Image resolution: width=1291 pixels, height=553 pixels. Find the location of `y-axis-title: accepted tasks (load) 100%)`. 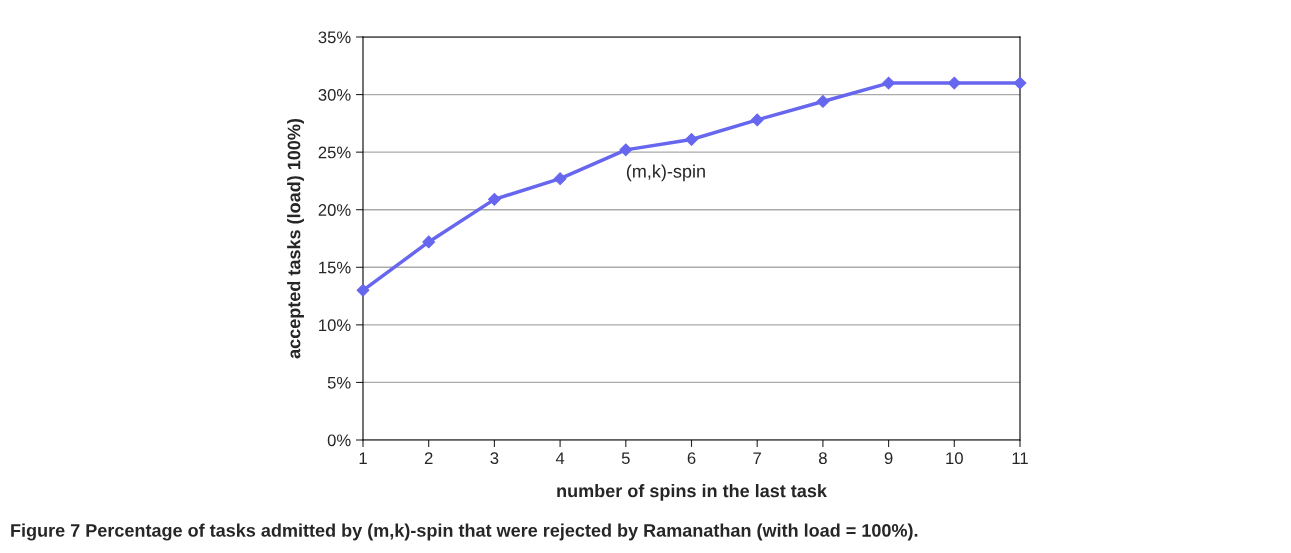

y-axis-title: accepted tasks (load) 100%) is located at coordinates (295, 238).